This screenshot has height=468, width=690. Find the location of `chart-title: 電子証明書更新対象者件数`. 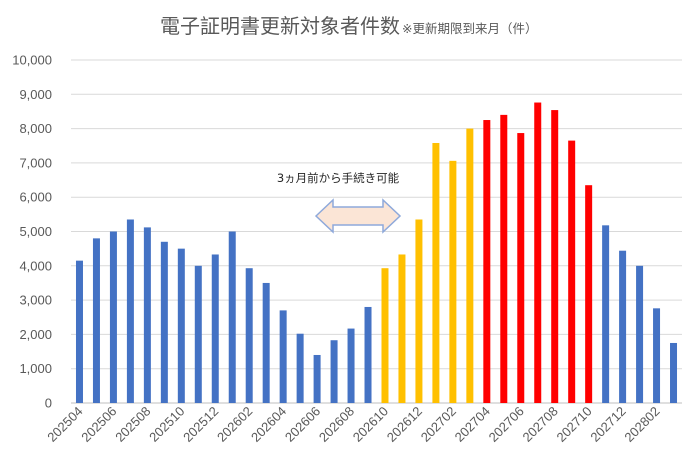

chart-title: 電子証明書更新対象者件数 is located at coordinates (280, 26).